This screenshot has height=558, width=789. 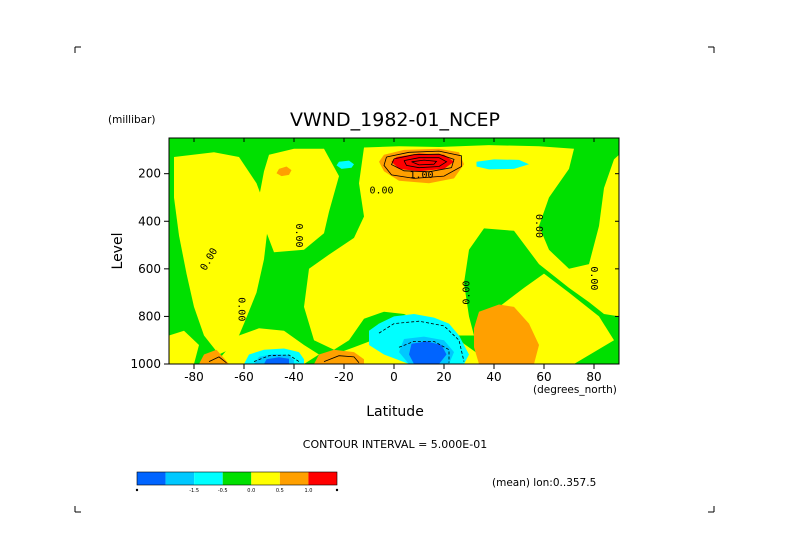 What do you see at coordinates (395, 412) in the screenshot?
I see `x-axis-label: Latitude` at bounding box center [395, 412].